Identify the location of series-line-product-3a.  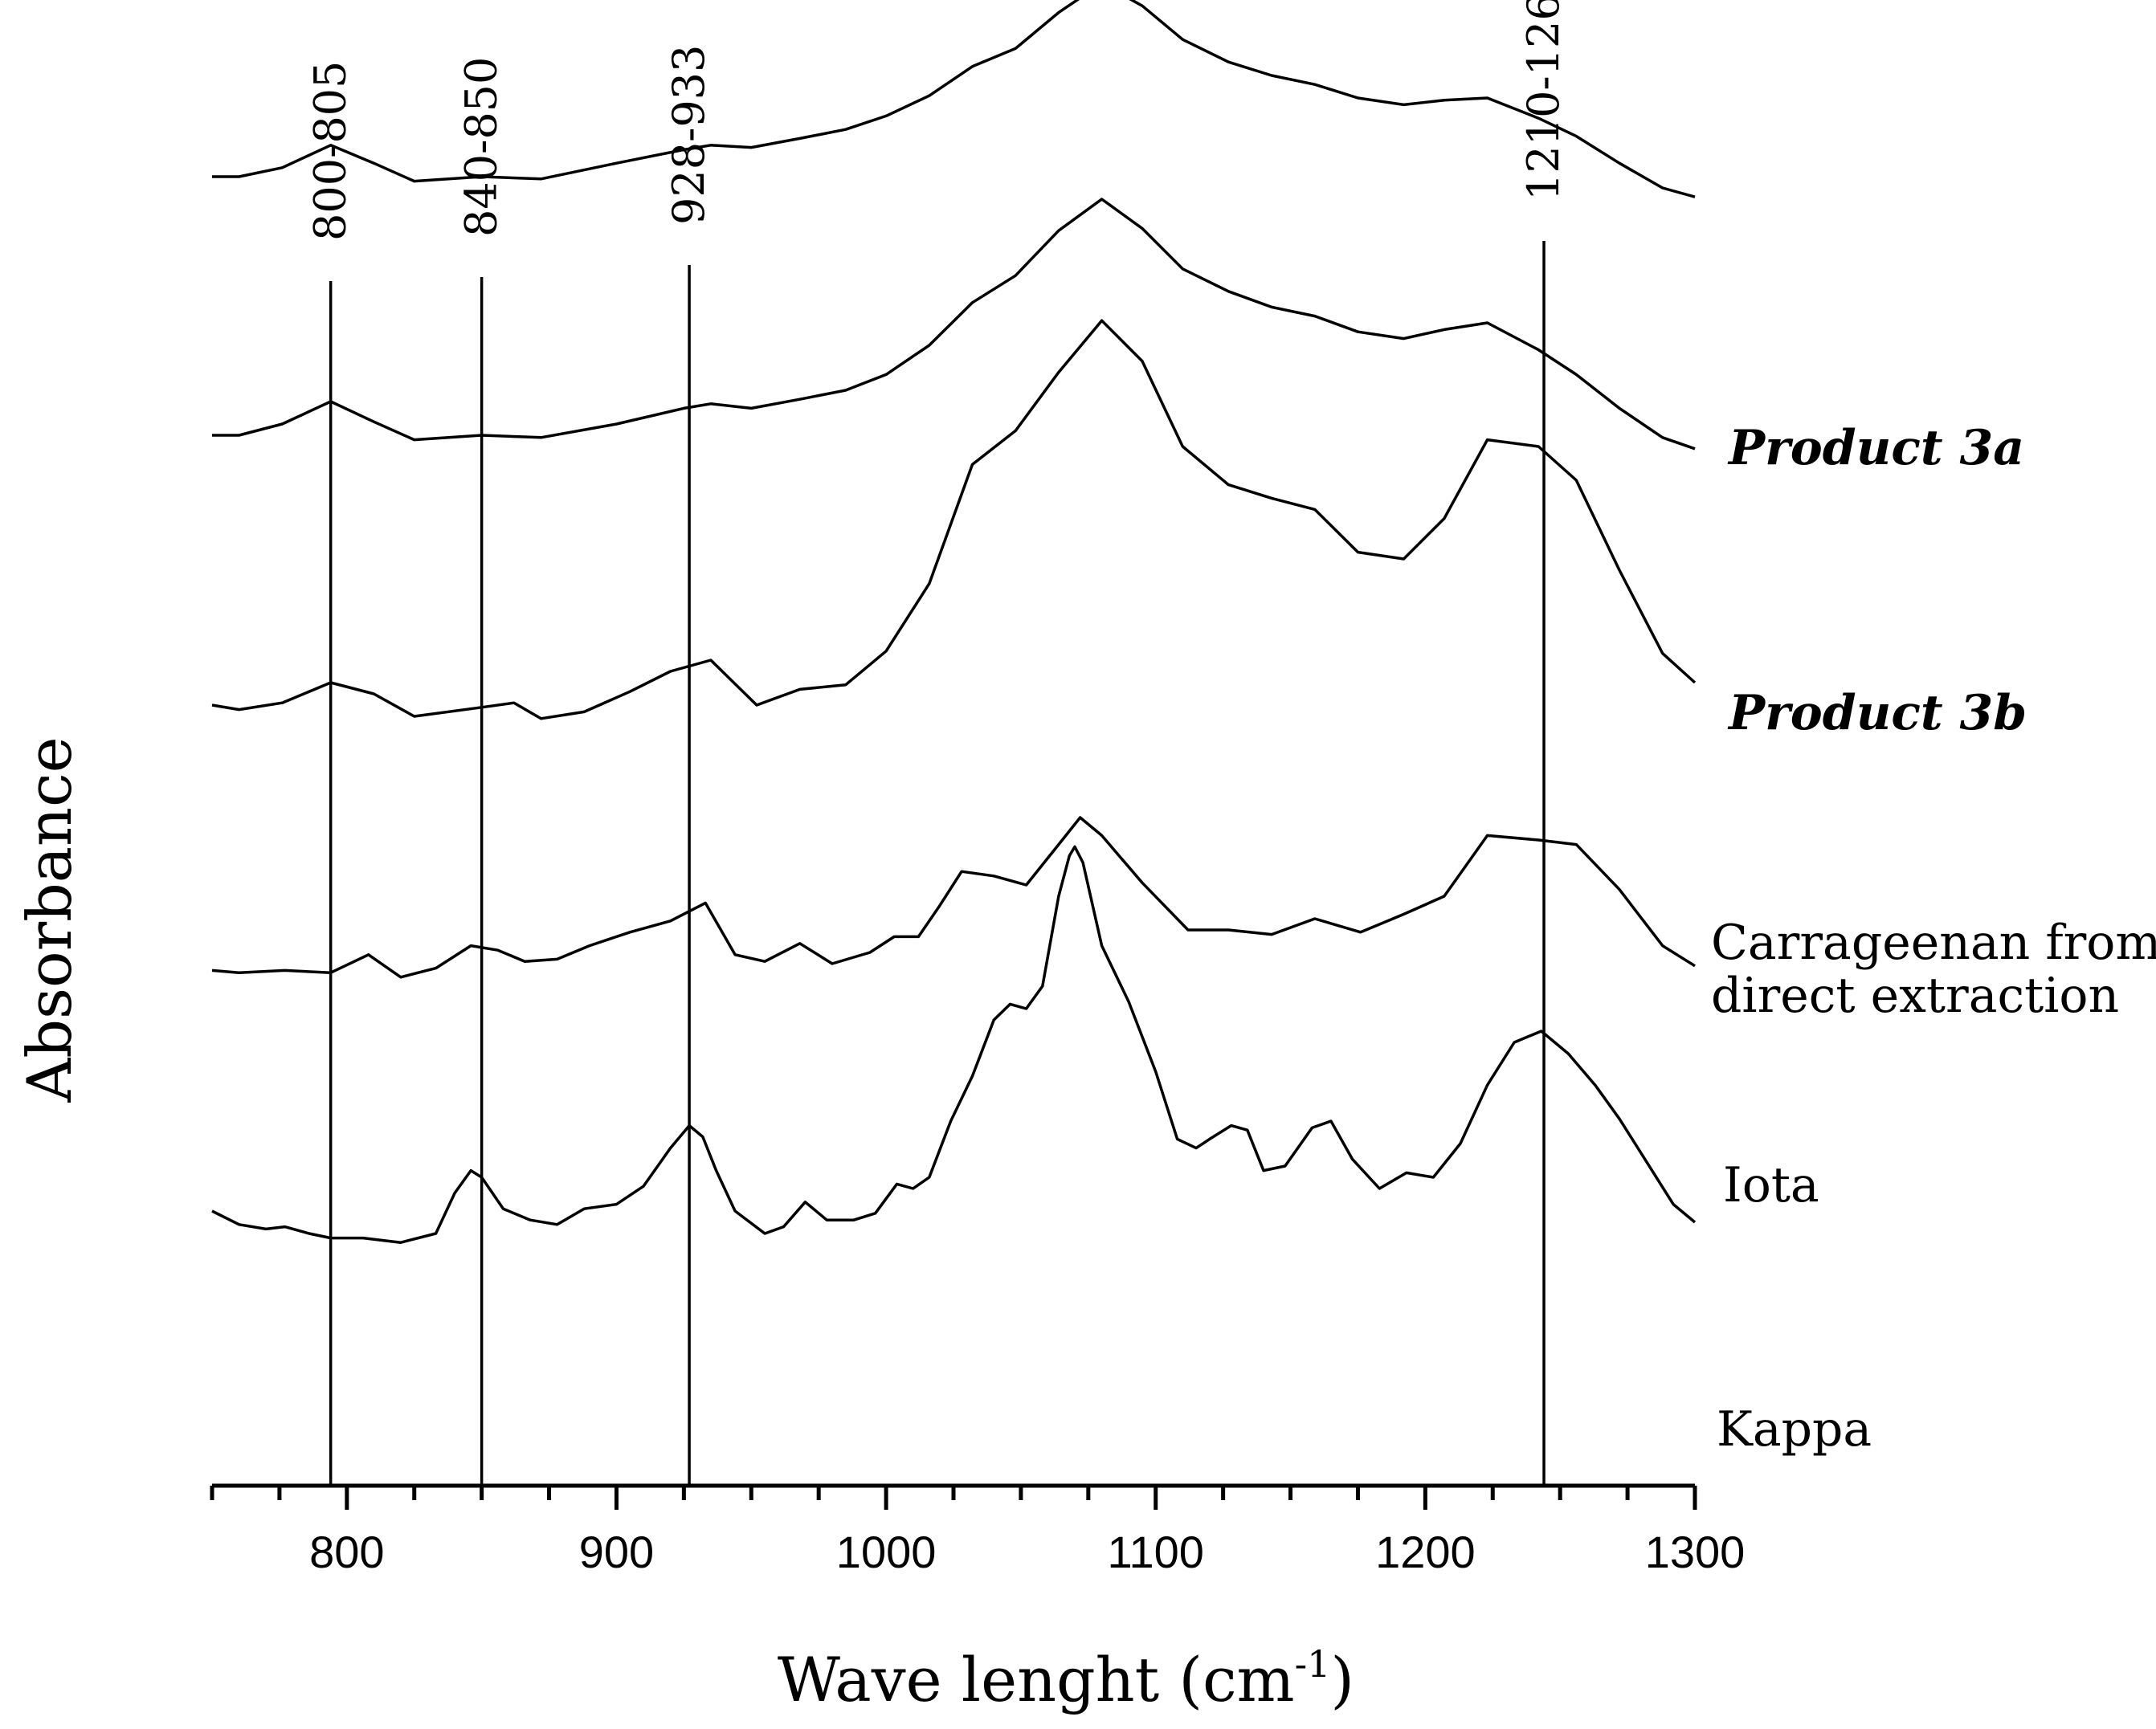
(954, 99).